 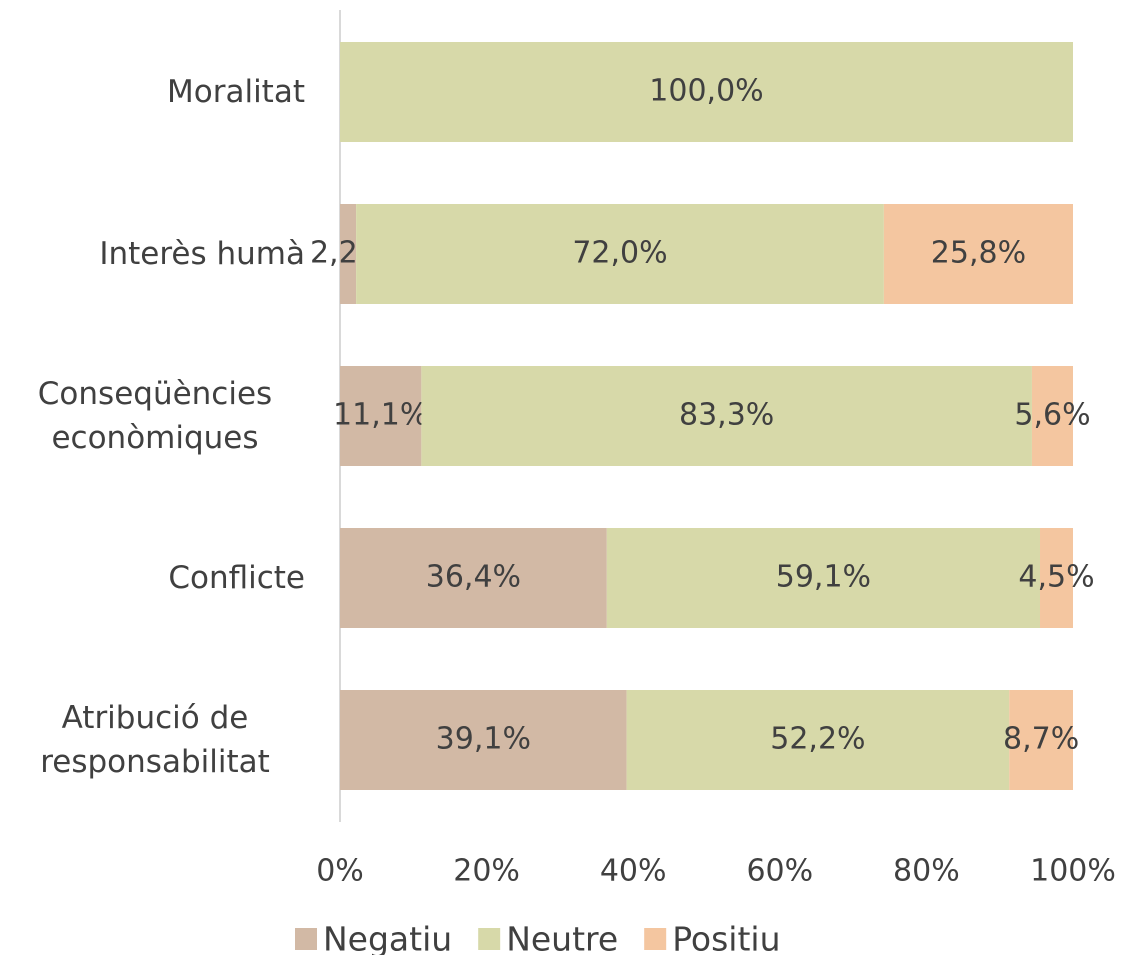 What do you see at coordinates (236, 92) in the screenshot?
I see `y-tick-label: Moralitat` at bounding box center [236, 92].